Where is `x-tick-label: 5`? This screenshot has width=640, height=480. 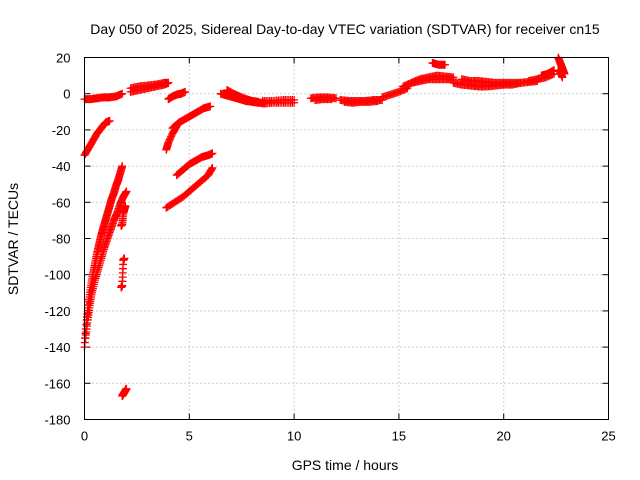 x-tick-label: 5 is located at coordinates (189, 436).